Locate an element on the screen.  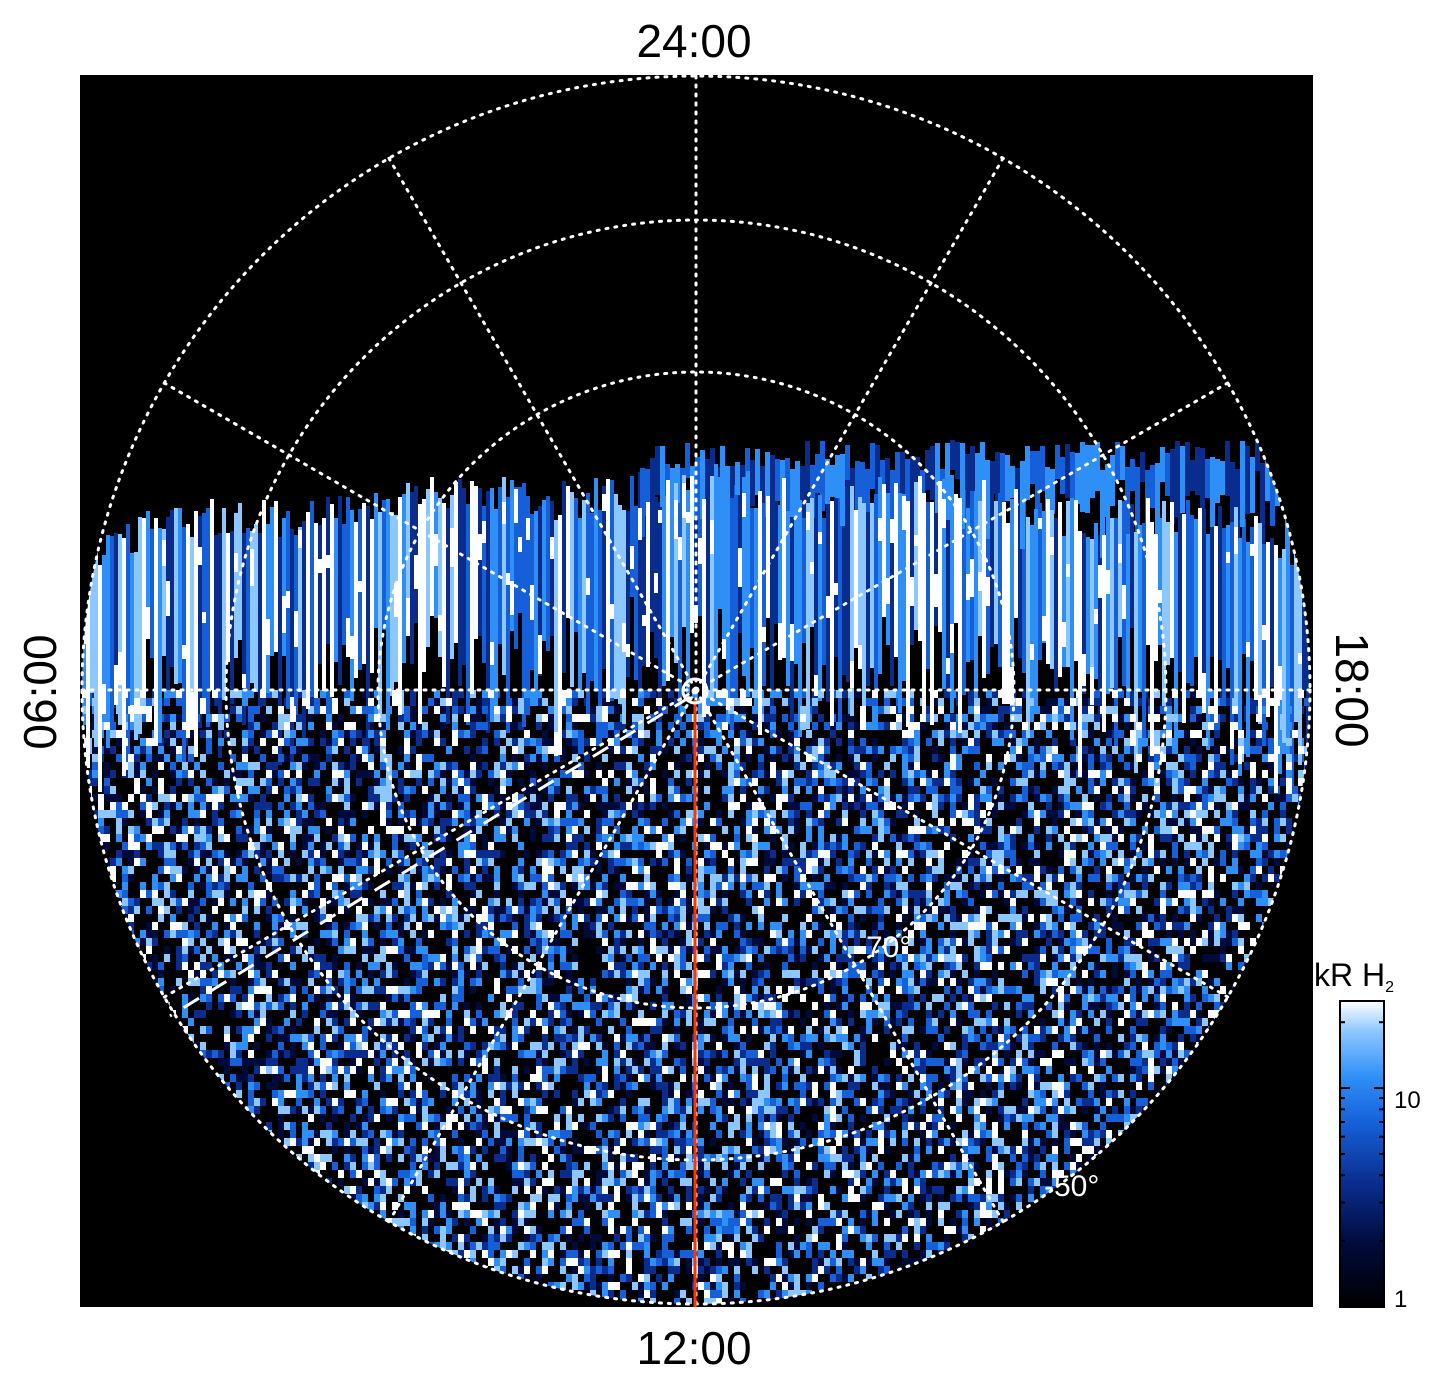
local-time-label-noon: 12:00 is located at coordinates (693, 1348).